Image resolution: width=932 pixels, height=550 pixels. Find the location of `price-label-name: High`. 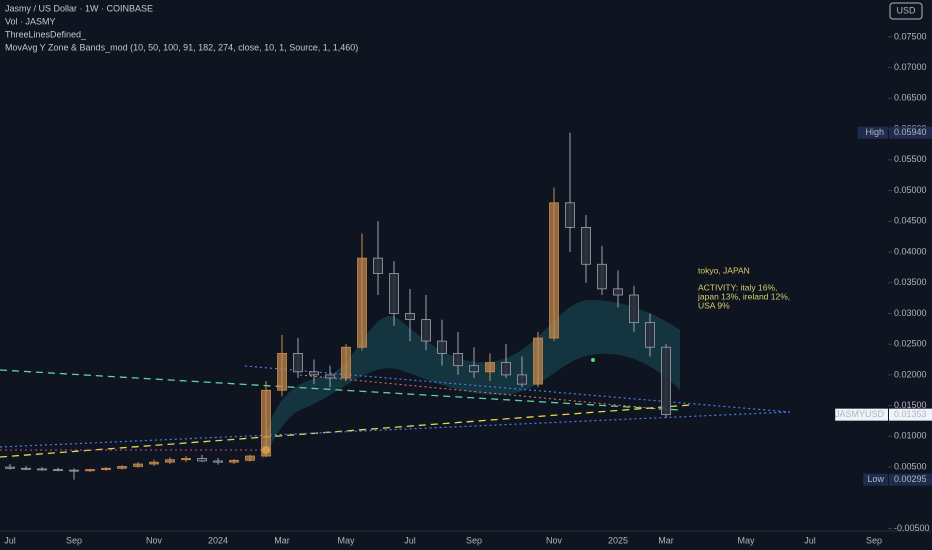

price-label-name: High is located at coordinates (874, 132).